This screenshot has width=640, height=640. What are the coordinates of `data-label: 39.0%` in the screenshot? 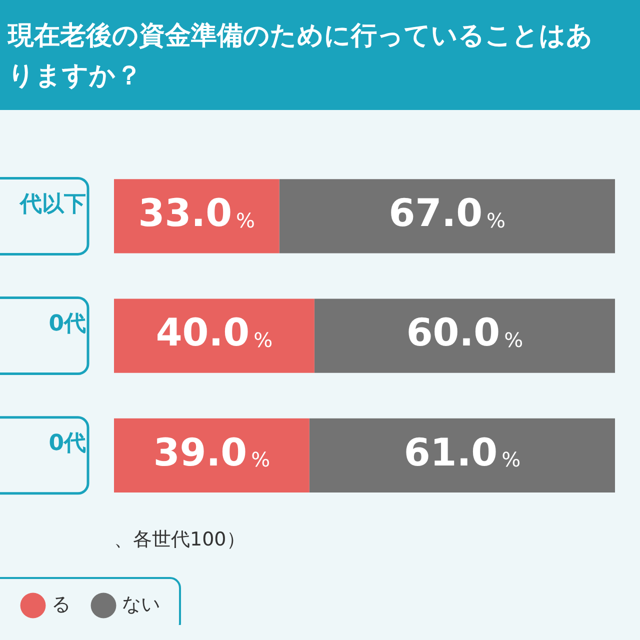 It's located at (211, 452).